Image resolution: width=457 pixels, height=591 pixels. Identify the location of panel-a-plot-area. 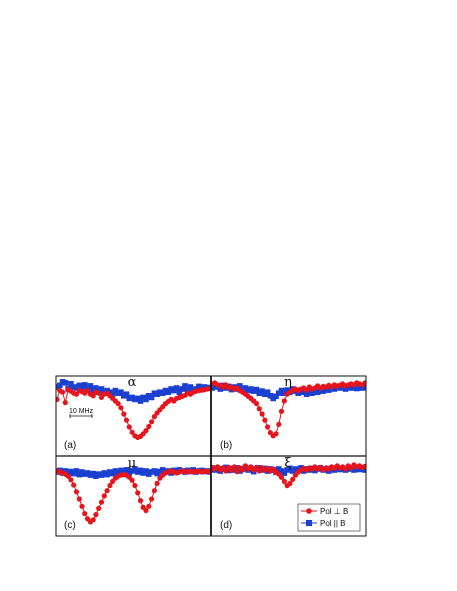
(133, 409).